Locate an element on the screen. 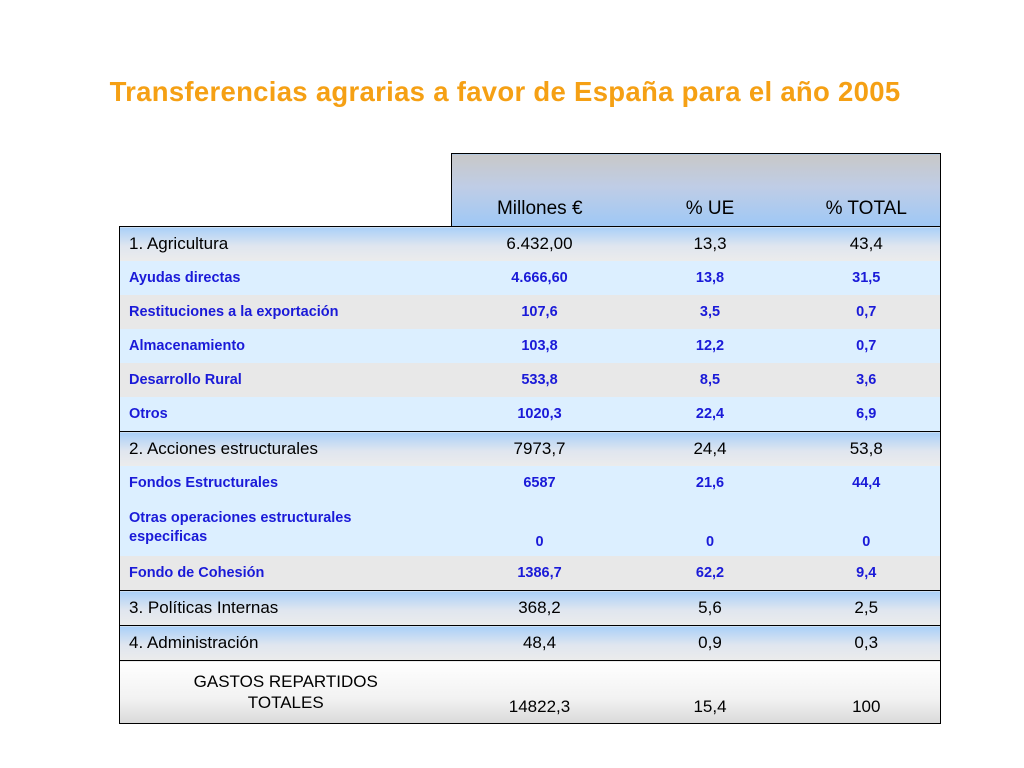 This screenshot has width=1024, height=768. row-label: 2. Acciones estructurales is located at coordinates (285, 448).